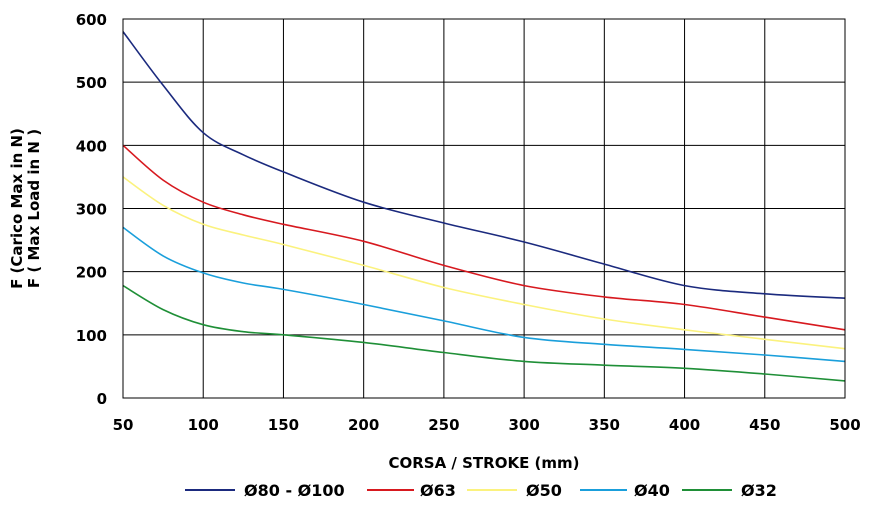  Describe the element at coordinates (91, 146) in the screenshot. I see `y-tick-label-400: 400` at that location.